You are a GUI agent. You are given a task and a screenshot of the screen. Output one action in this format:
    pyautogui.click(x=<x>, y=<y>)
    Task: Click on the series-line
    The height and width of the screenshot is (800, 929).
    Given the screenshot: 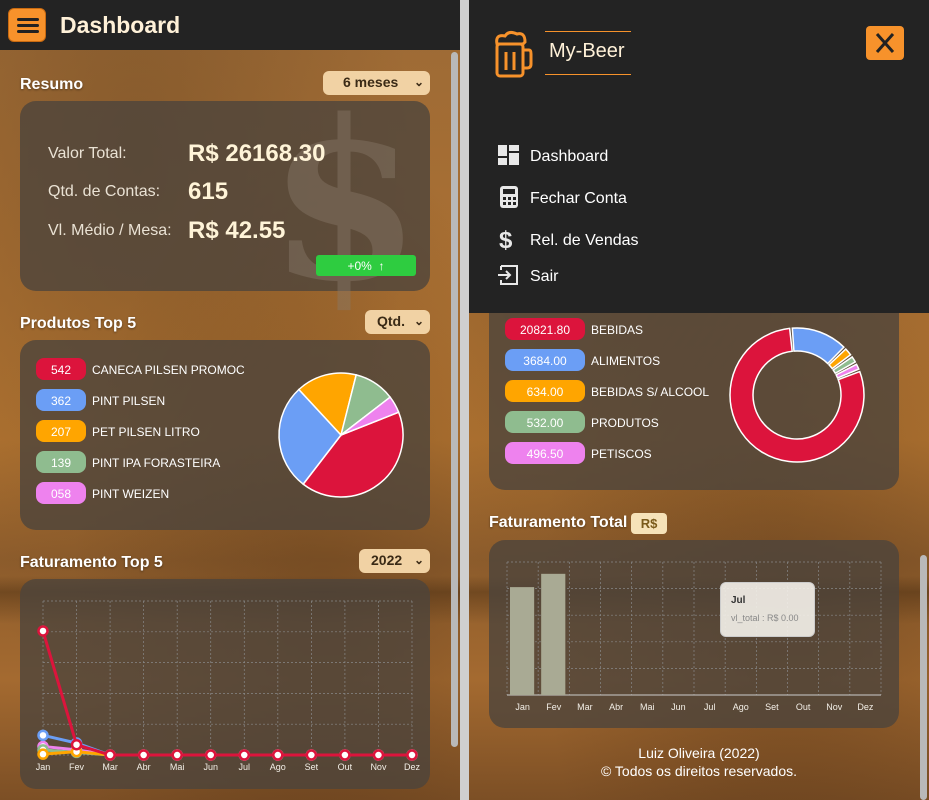 What is the action you would take?
    pyautogui.click(x=226, y=693)
    